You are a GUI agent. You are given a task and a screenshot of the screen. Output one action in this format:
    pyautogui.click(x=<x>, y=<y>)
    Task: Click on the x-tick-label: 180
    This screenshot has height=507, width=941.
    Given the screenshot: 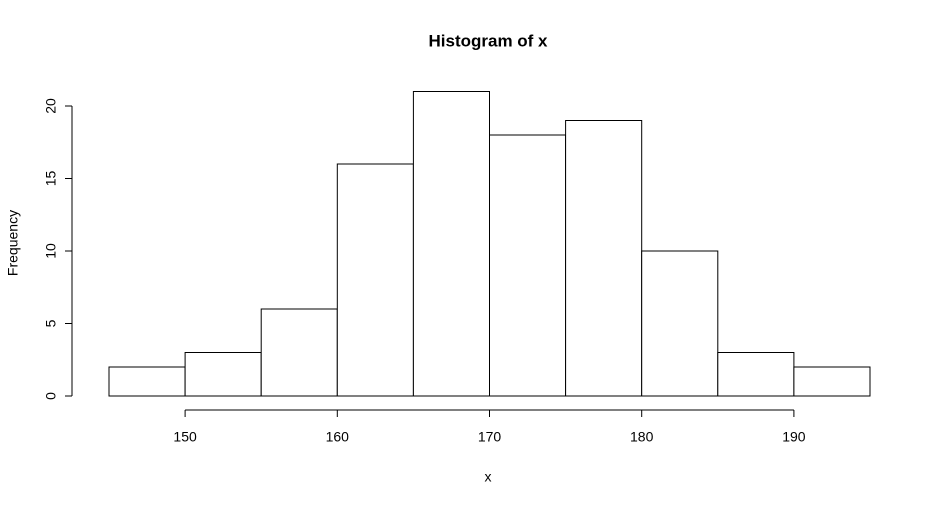 What is the action you would take?
    pyautogui.click(x=642, y=437)
    